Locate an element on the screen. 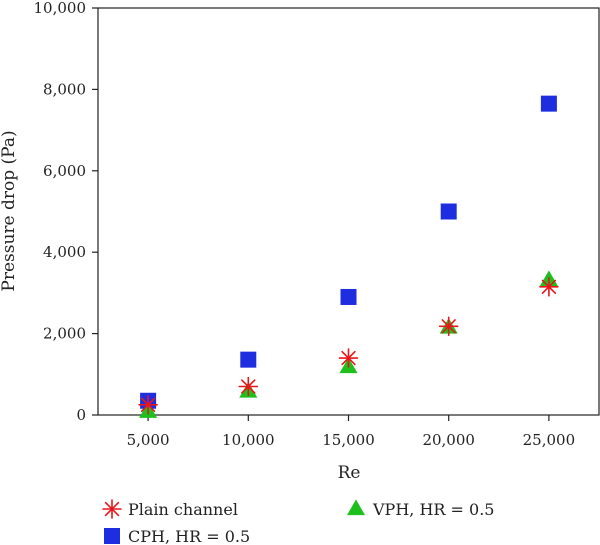 The width and height of the screenshot is (600, 545). x-axis-ticks: 5,000 10,000 15,000 20,000 25,000 is located at coordinates (351, 432).